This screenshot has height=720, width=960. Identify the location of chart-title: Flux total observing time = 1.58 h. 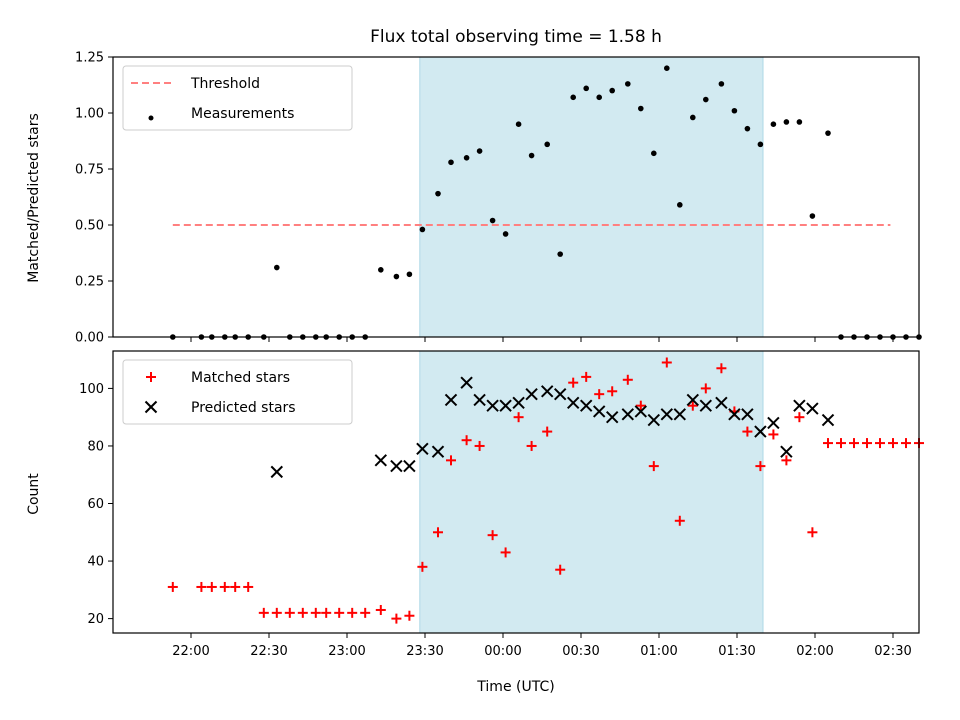
(516, 37).